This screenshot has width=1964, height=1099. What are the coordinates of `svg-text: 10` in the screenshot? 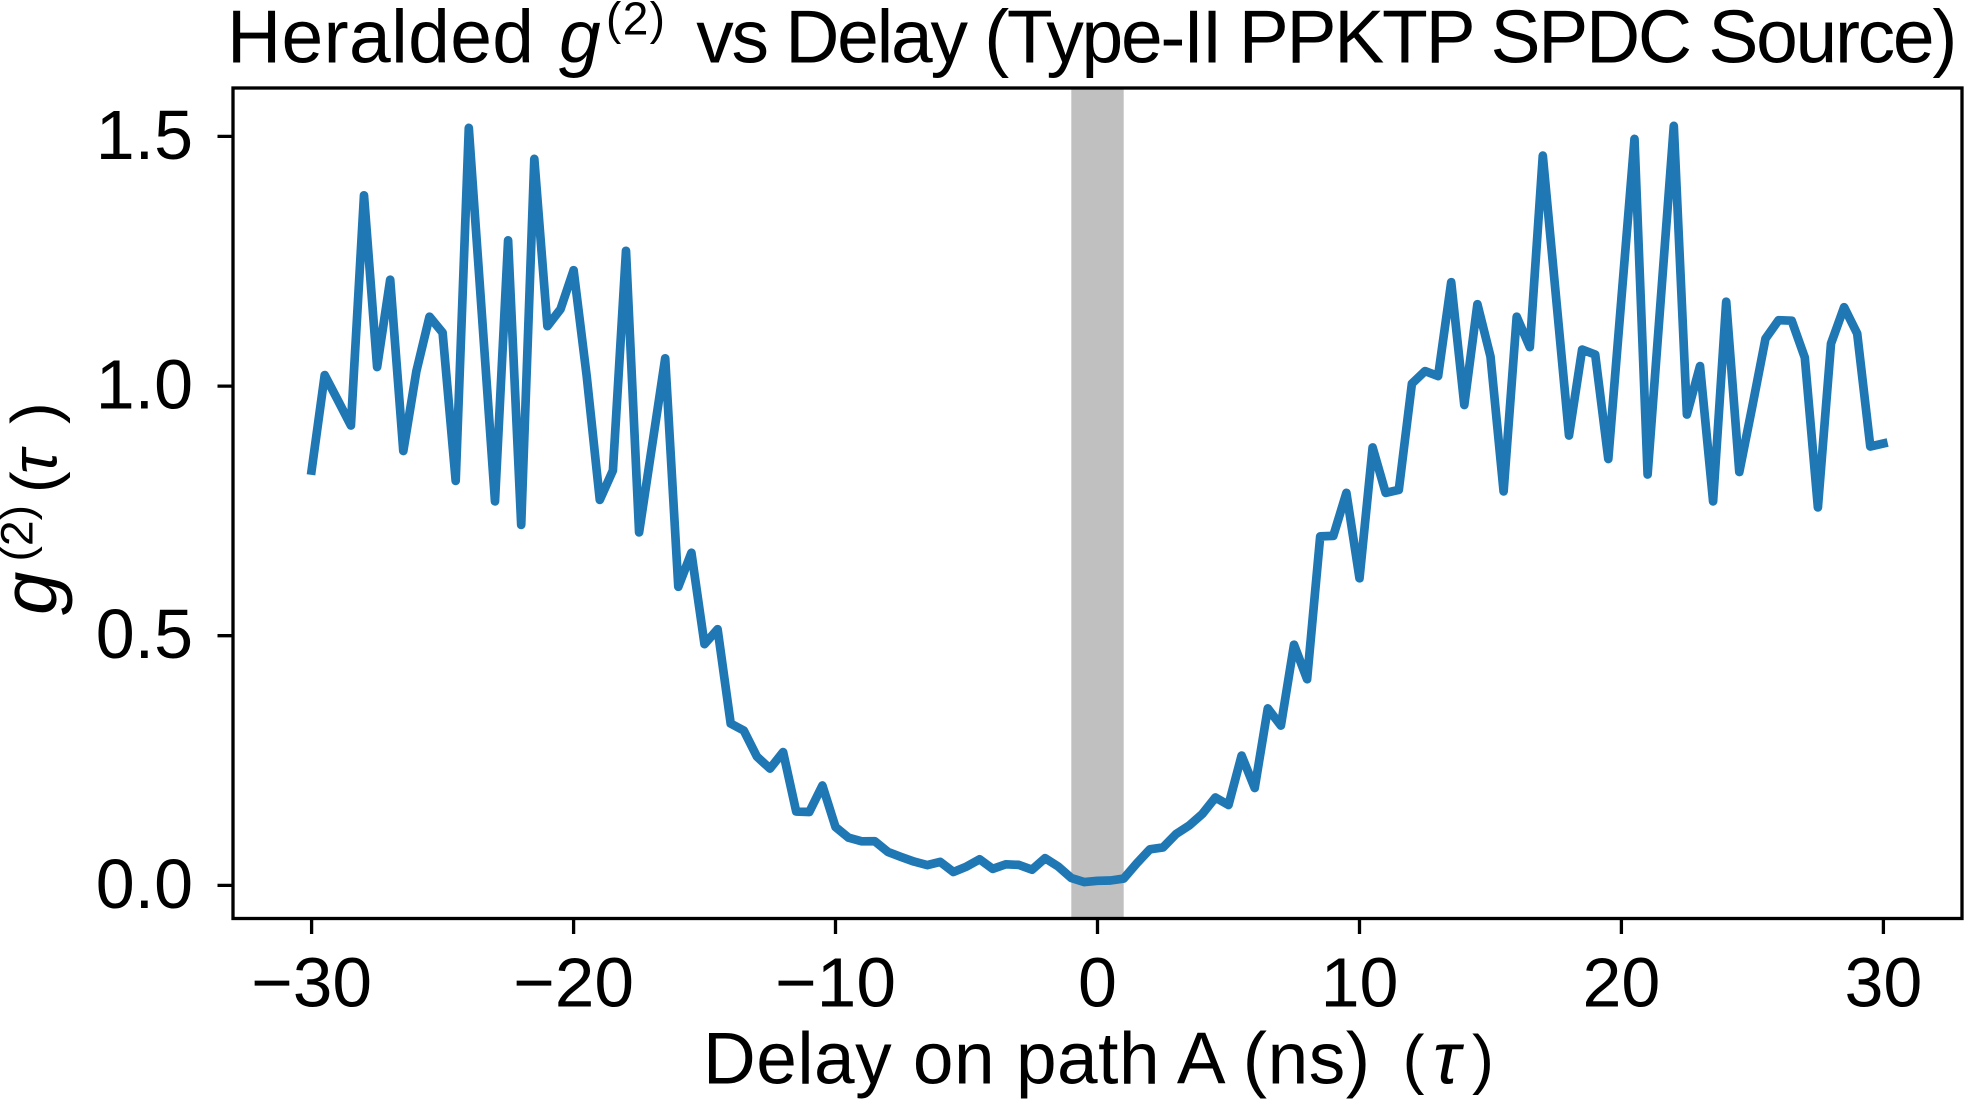 It's located at (1360, 982).